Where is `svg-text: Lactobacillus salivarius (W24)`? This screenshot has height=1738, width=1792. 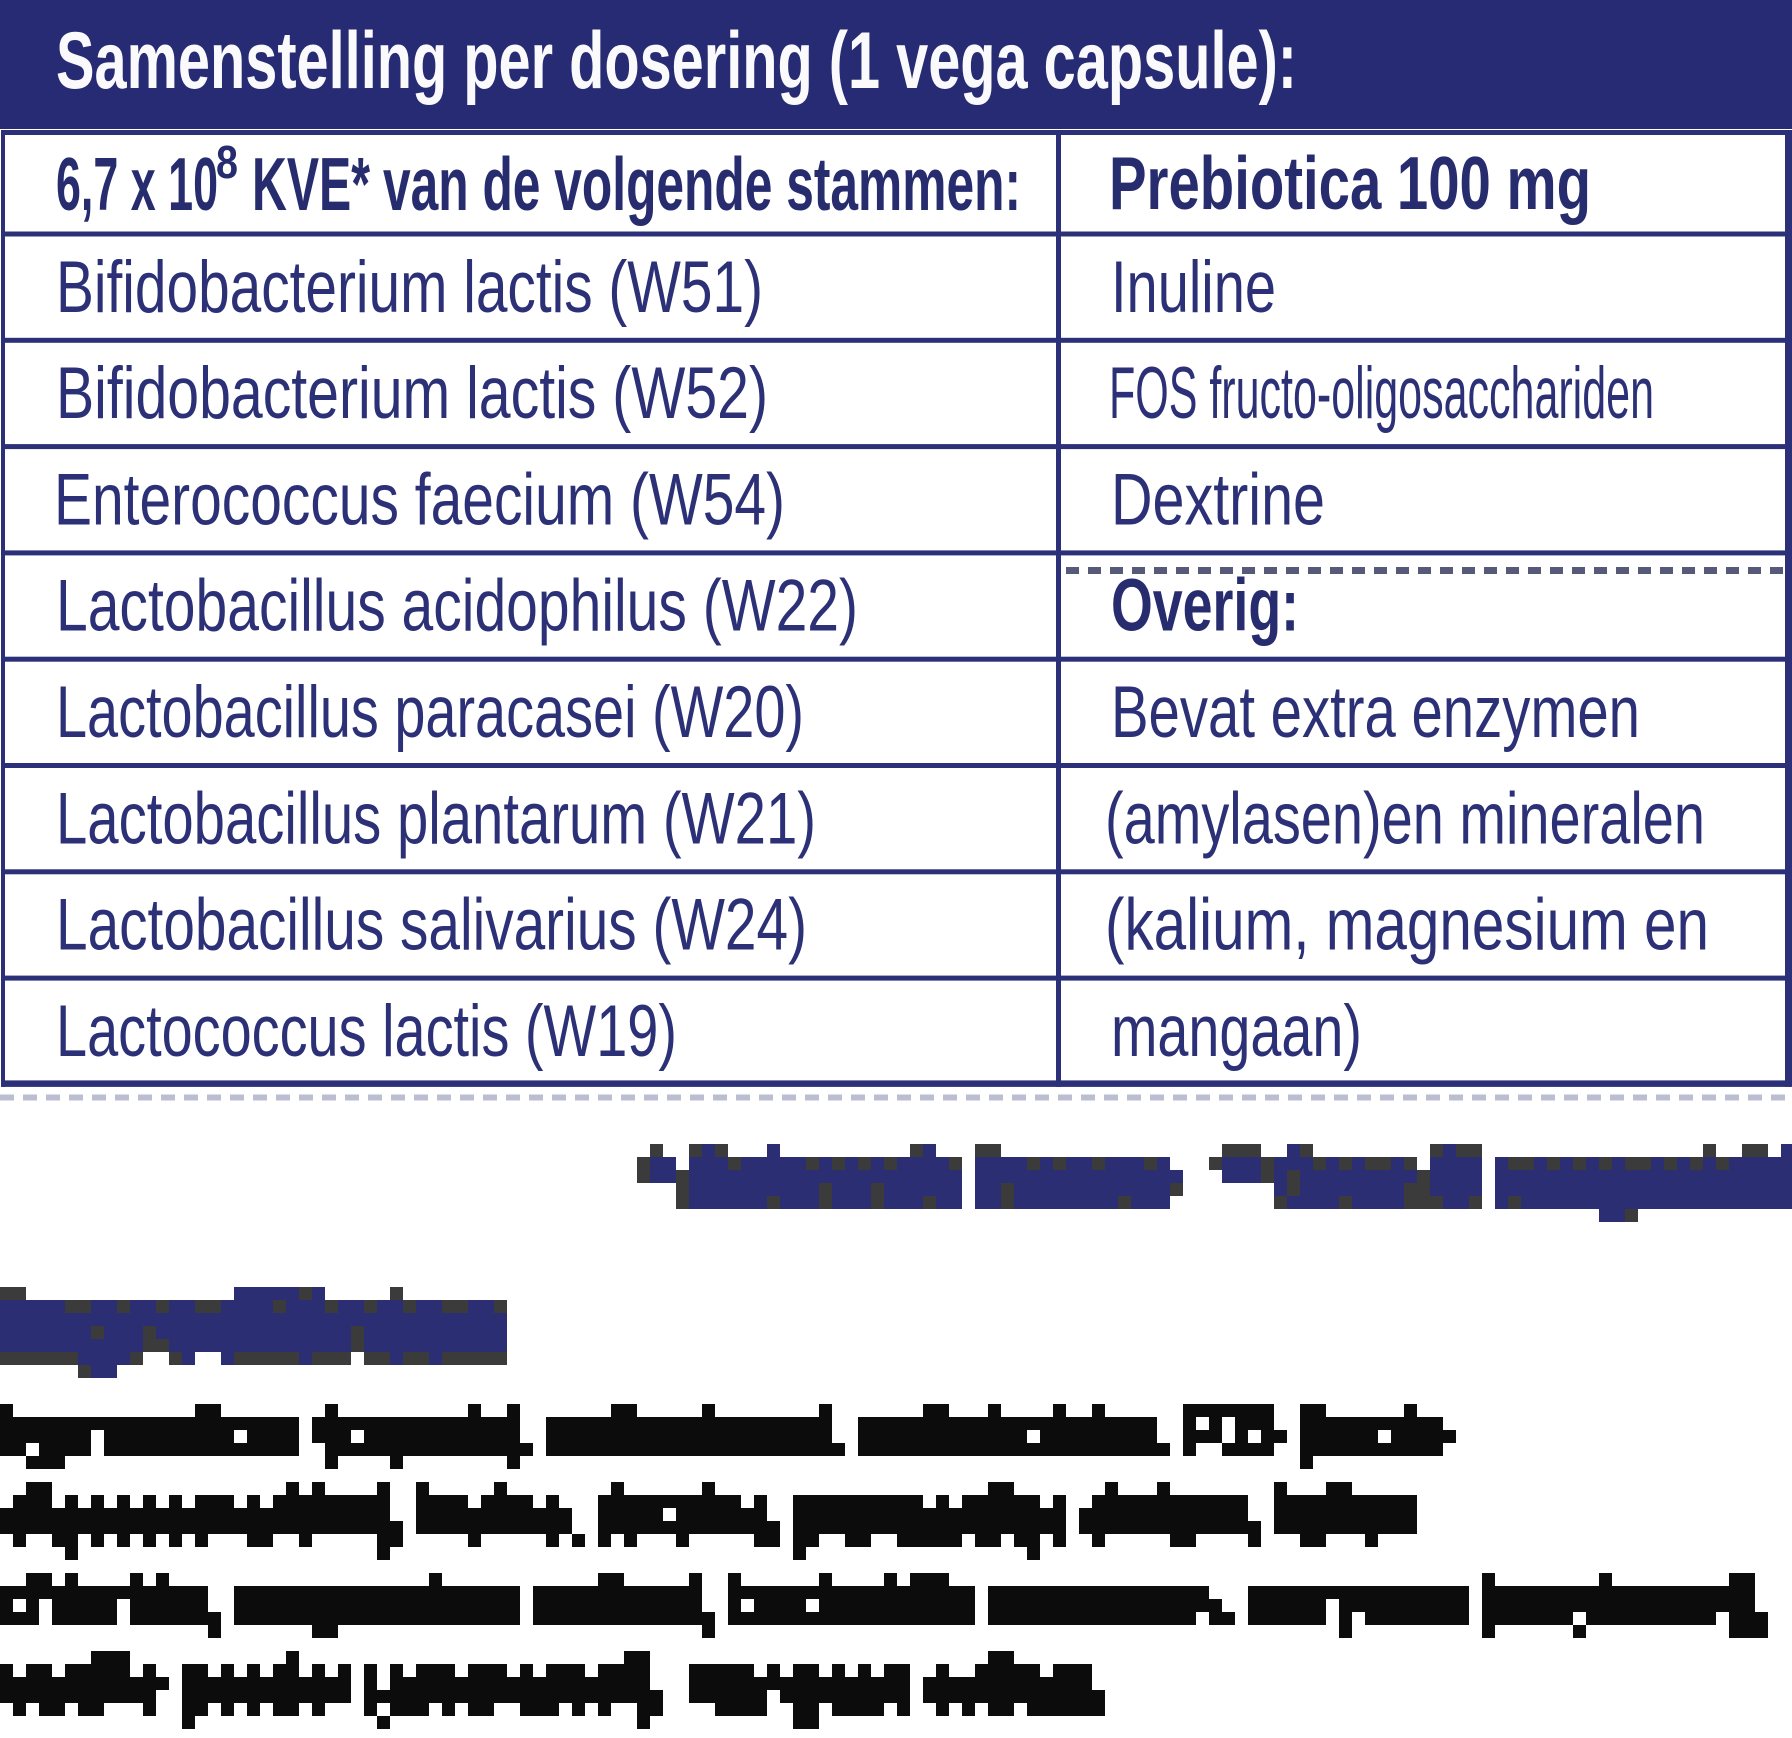 svg-text: Lactobacillus salivarius (W24) is located at coordinates (431, 925).